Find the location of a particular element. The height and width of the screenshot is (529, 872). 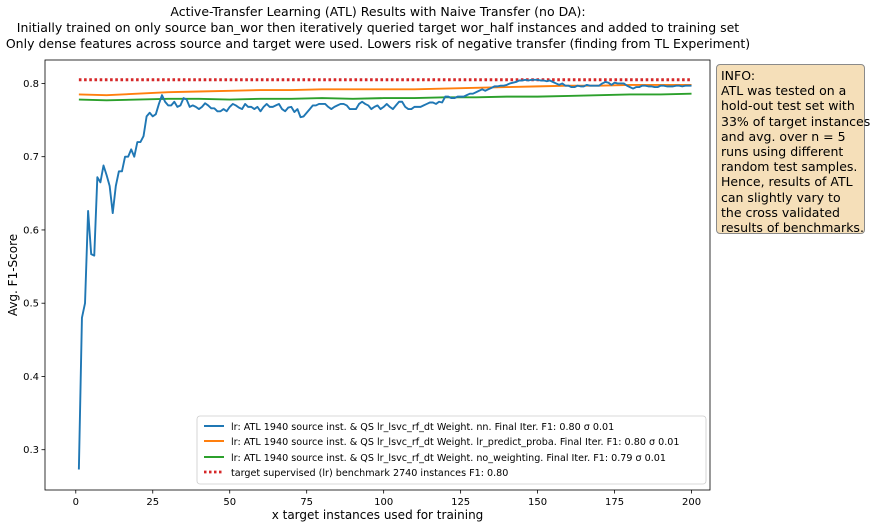

info-line: Hence, results of ATL is located at coordinates (787, 182).